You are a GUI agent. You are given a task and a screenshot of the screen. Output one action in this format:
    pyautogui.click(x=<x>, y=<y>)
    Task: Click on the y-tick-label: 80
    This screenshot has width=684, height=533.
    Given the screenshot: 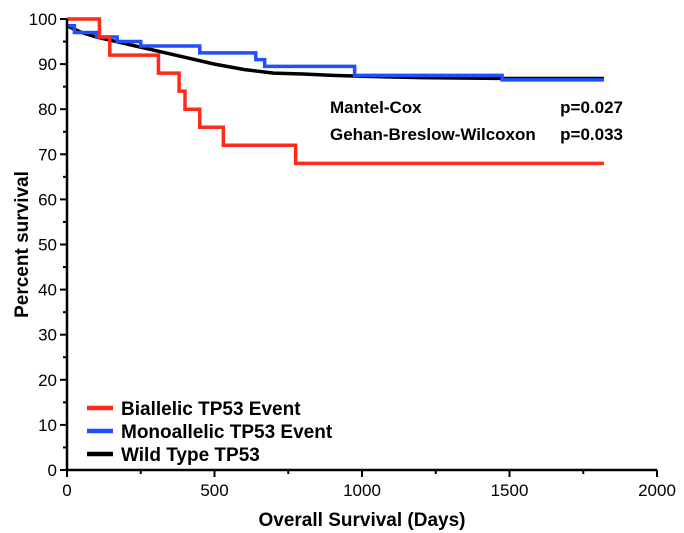 What is the action you would take?
    pyautogui.click(x=47, y=109)
    